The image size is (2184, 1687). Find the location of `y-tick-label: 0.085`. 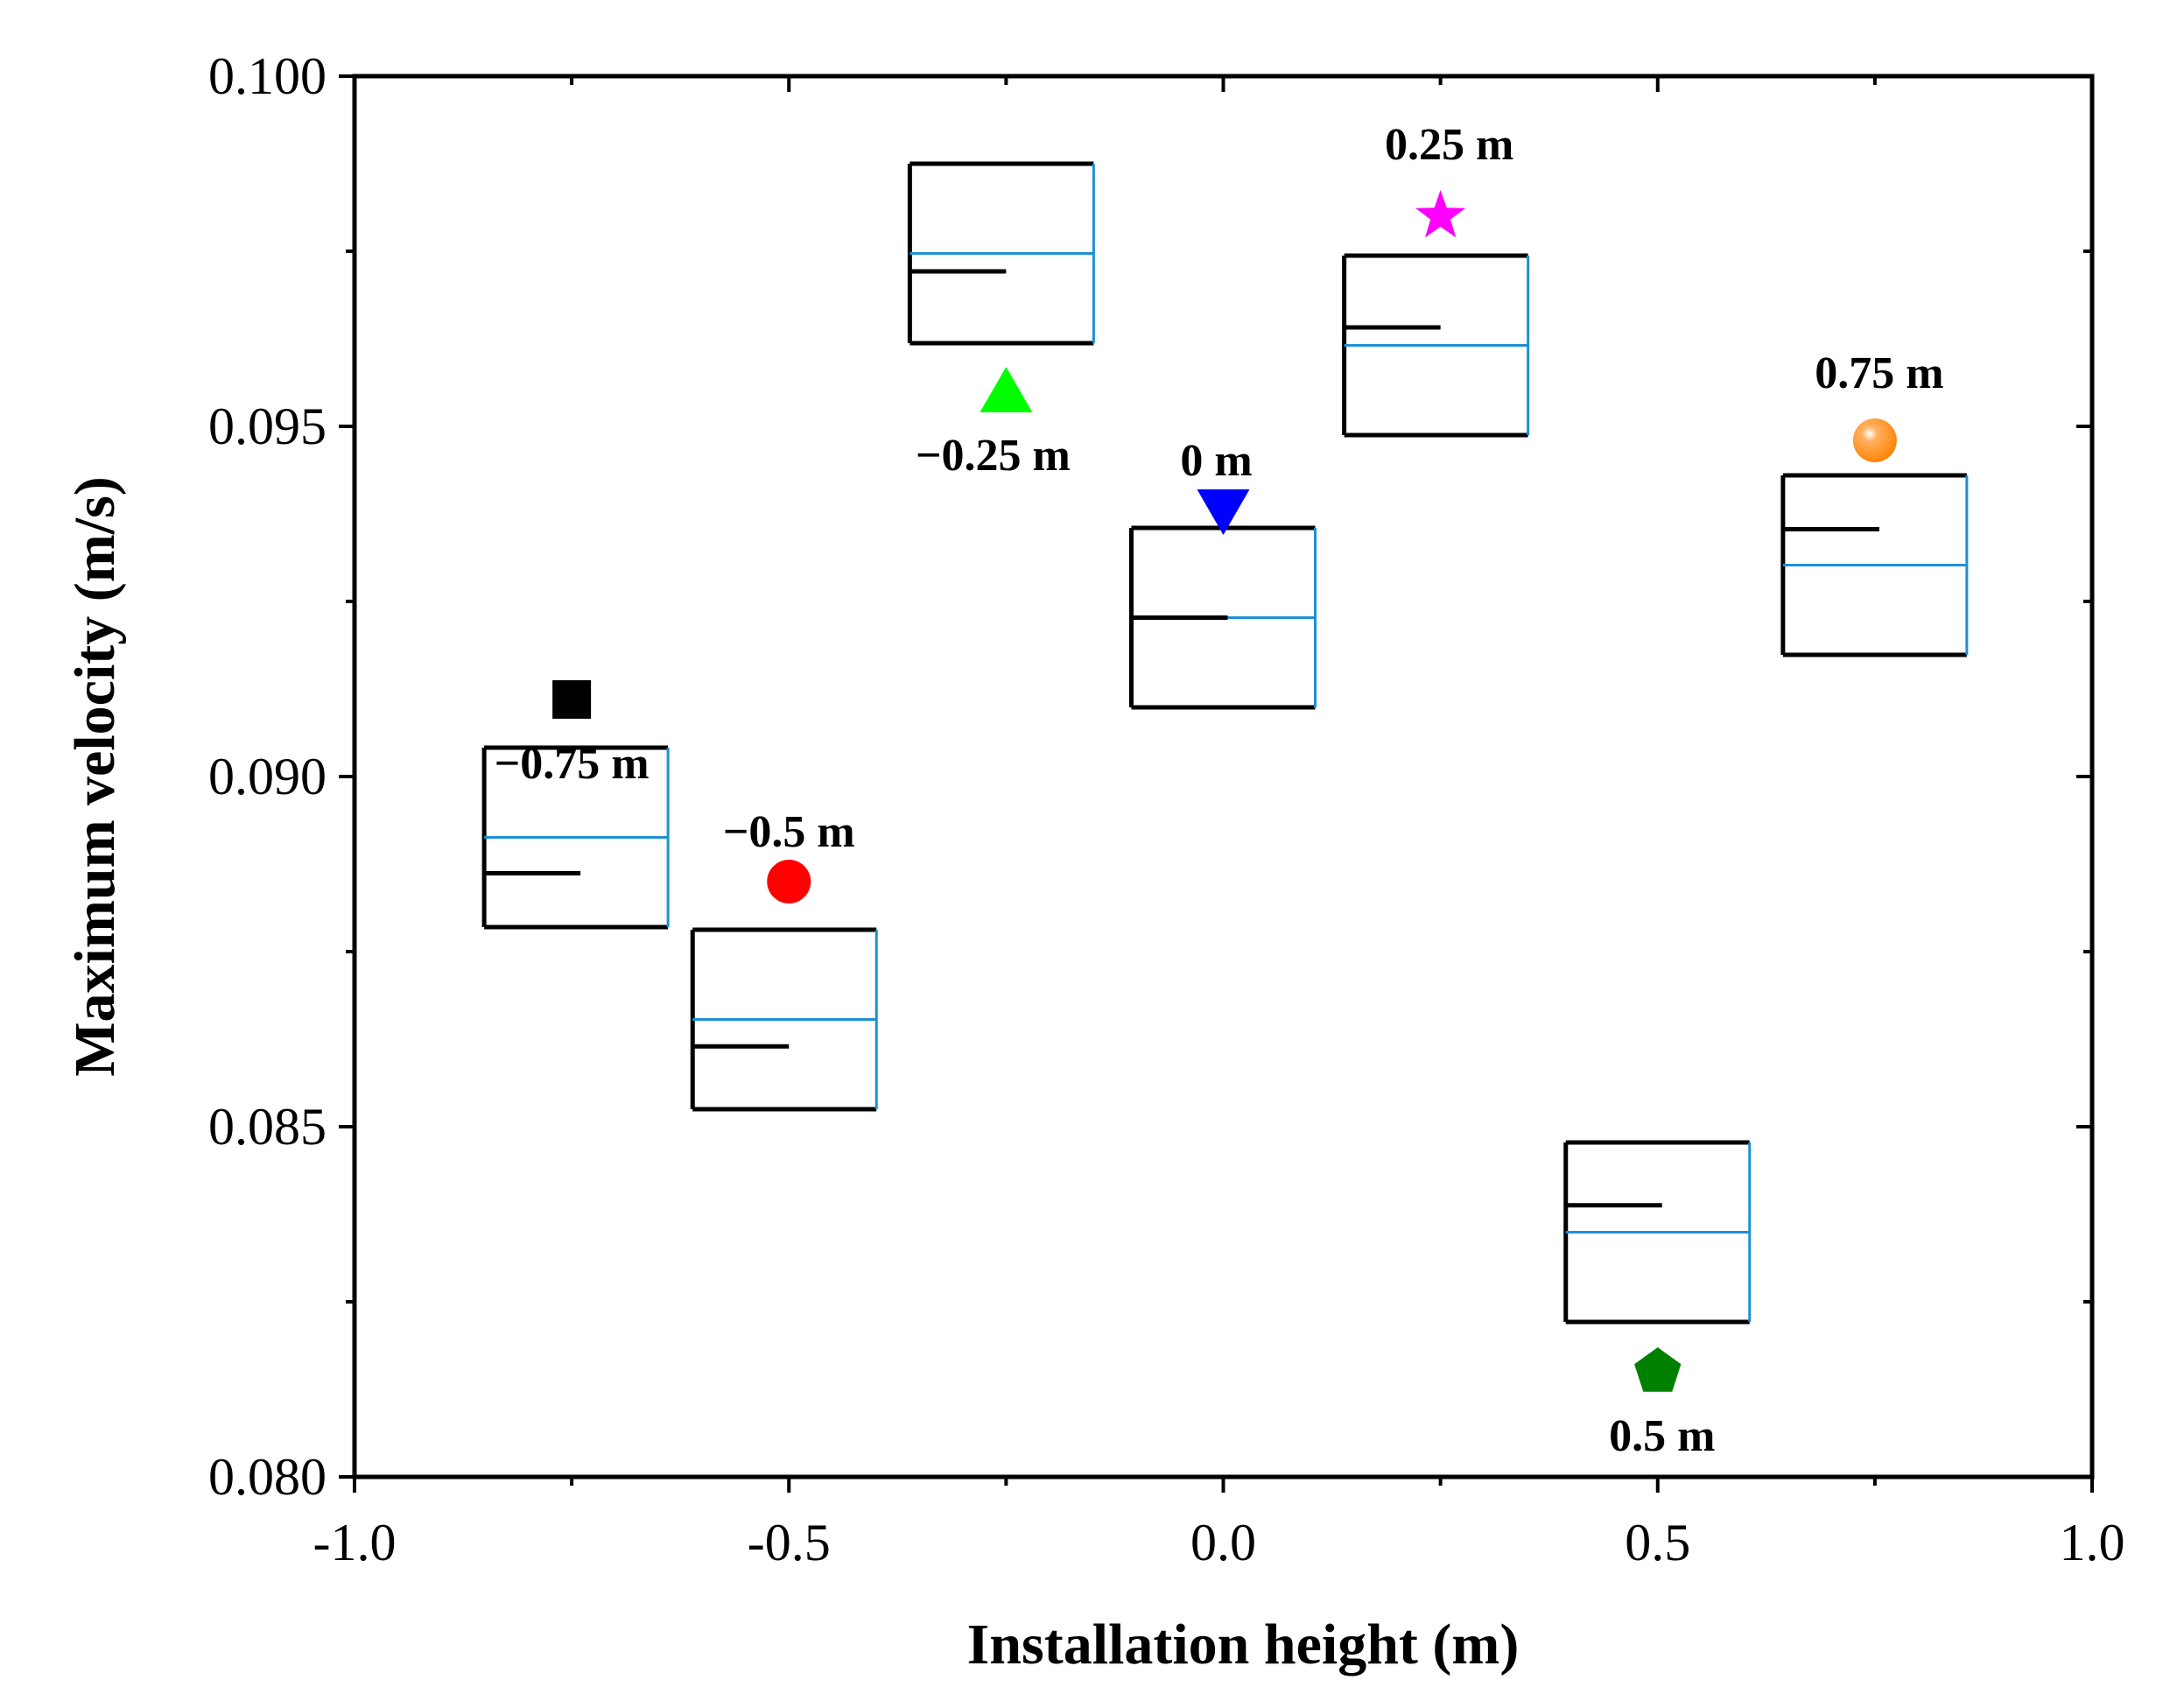

y-tick-label: 0.085 is located at coordinates (267, 1127).